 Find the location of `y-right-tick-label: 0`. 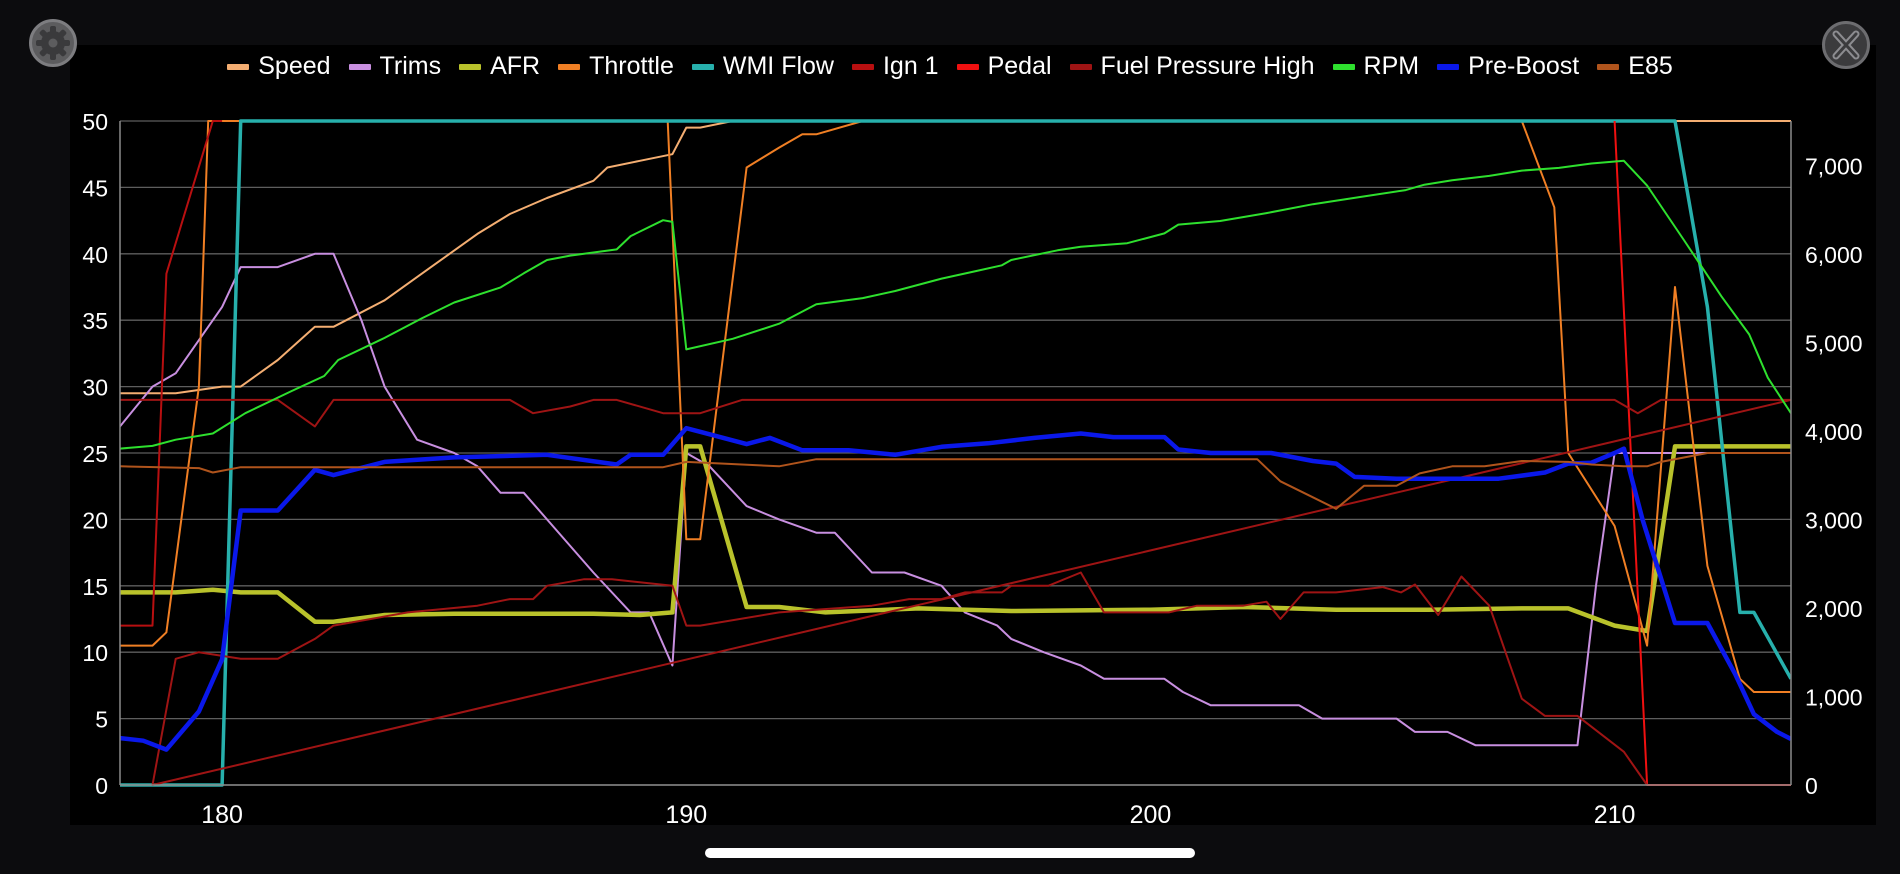

y-right-tick-label: 0 is located at coordinates (1811, 786).